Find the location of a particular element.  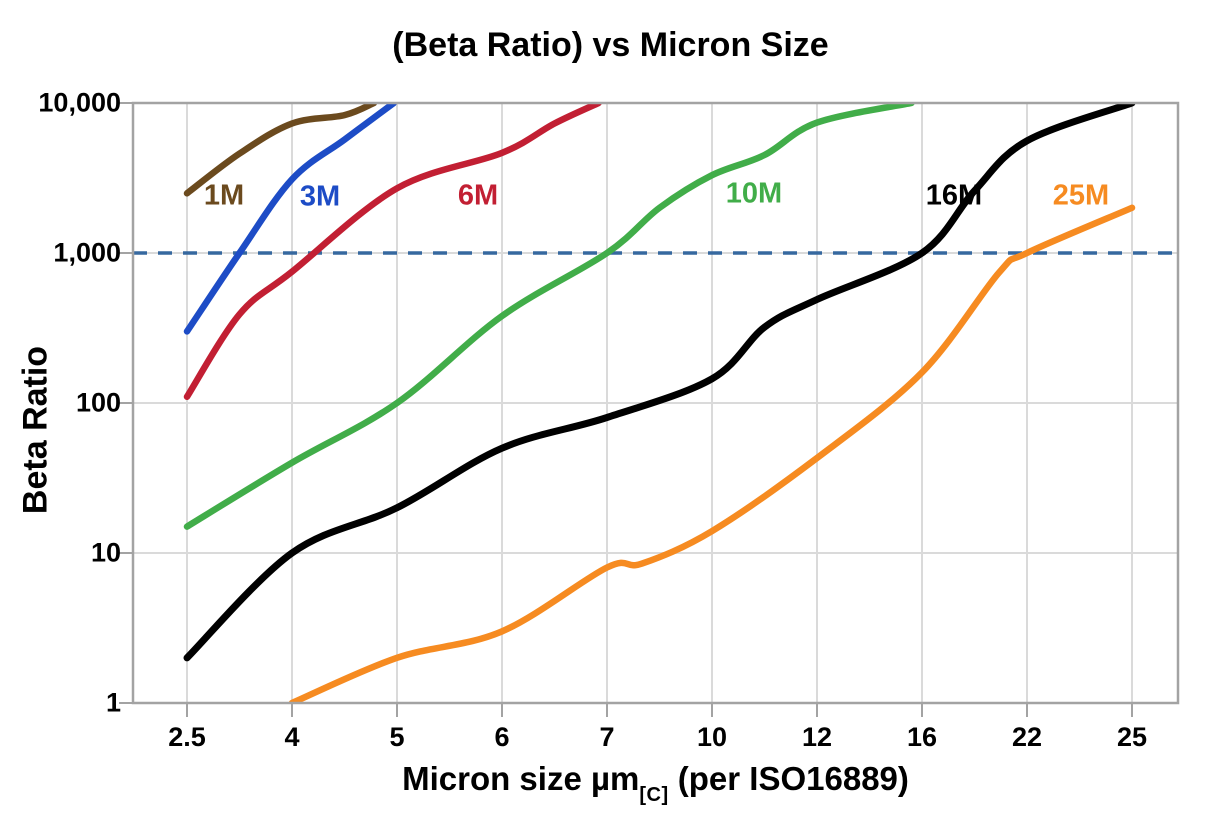

series-label-3M: 3M is located at coordinates (320, 196).